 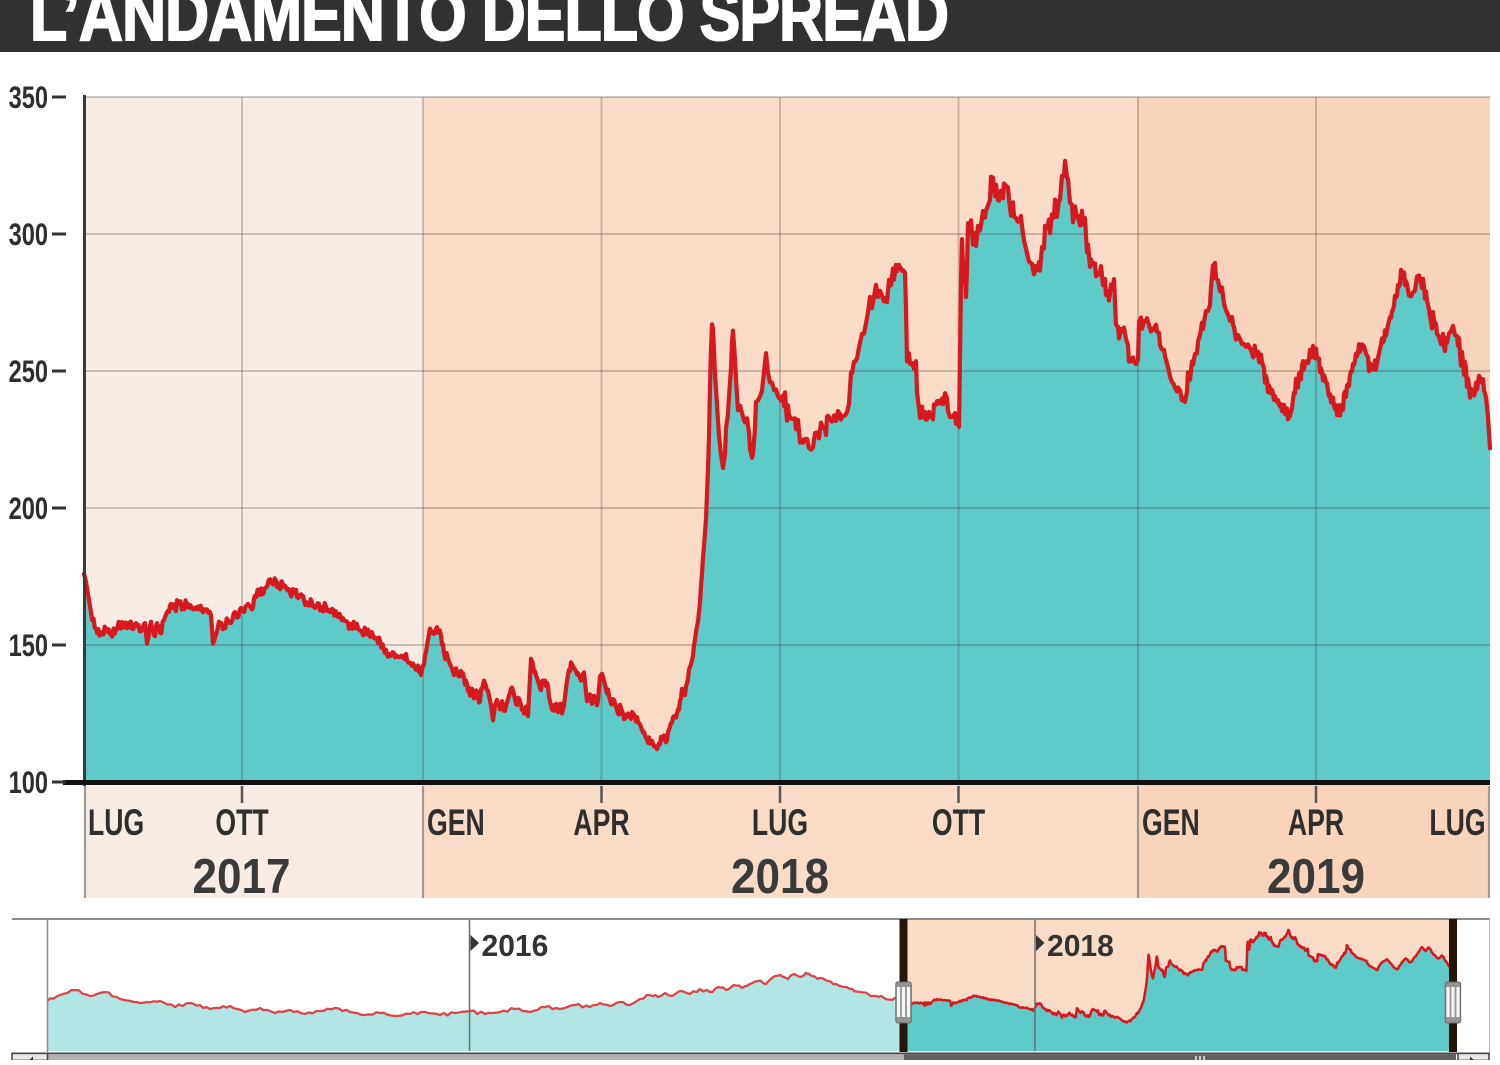 I want to click on svg-text: 250, so click(x=28, y=371).